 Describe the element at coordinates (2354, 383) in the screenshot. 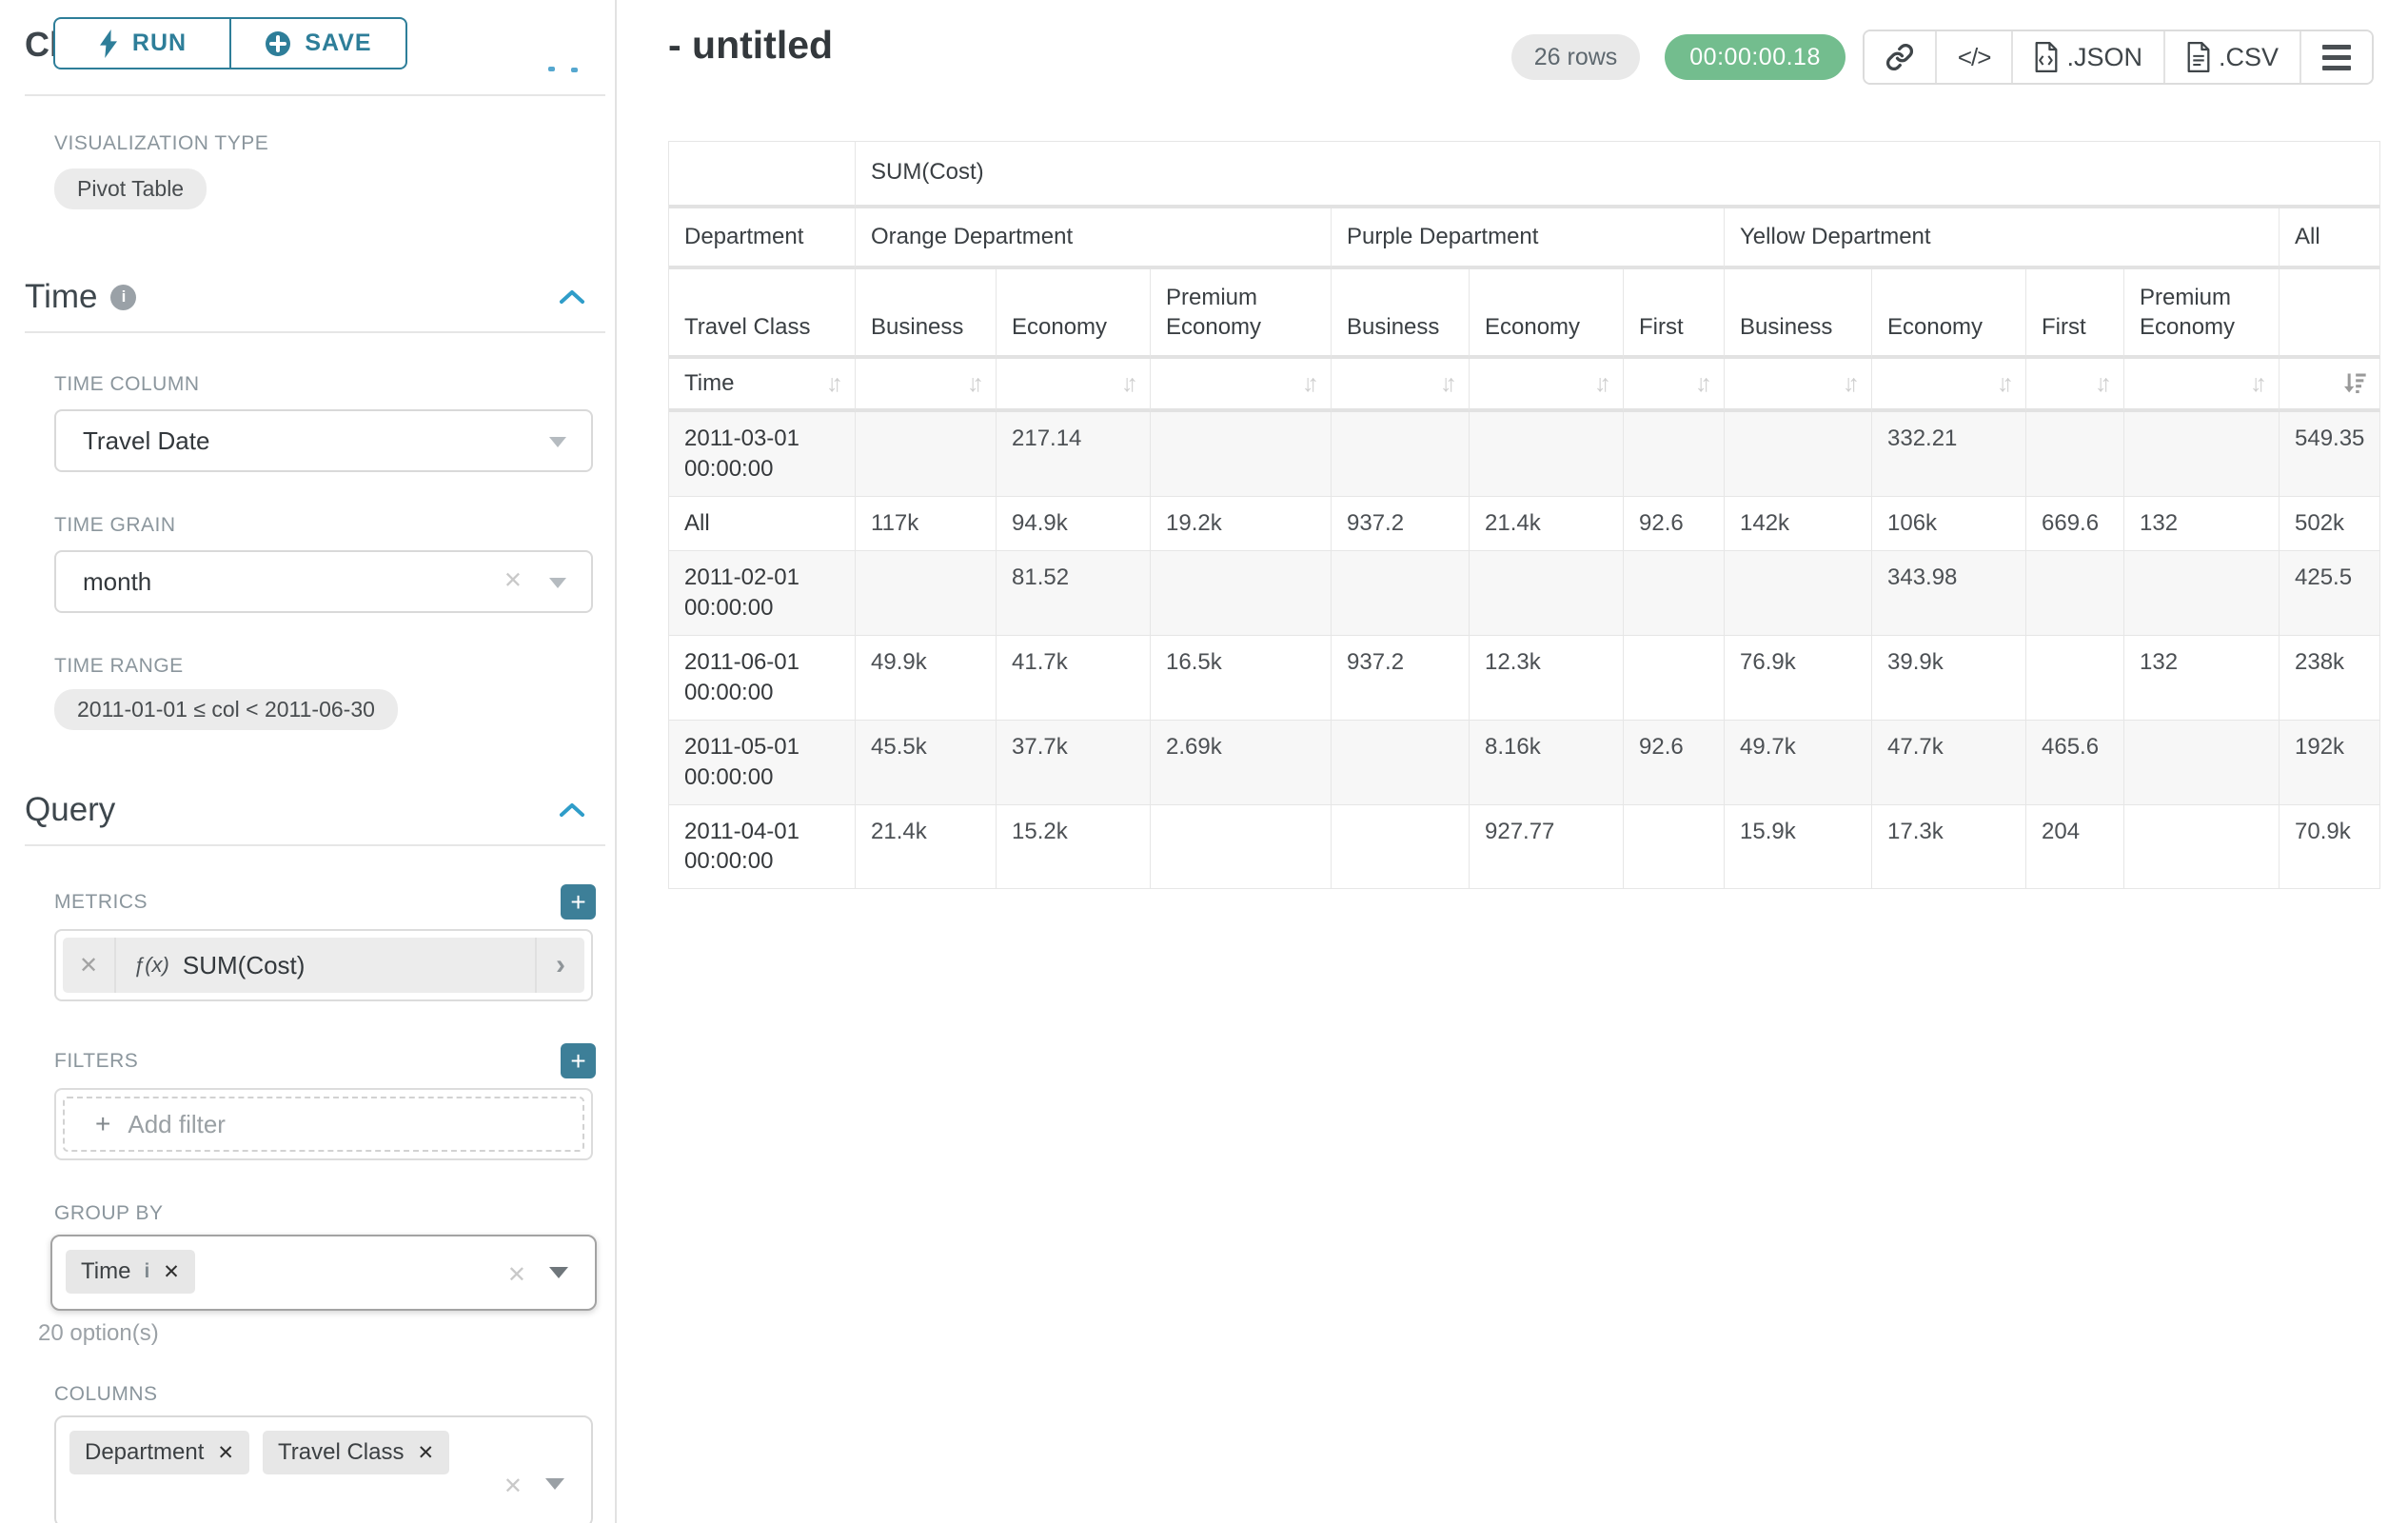

I see `sort-descending-icon` at that location.